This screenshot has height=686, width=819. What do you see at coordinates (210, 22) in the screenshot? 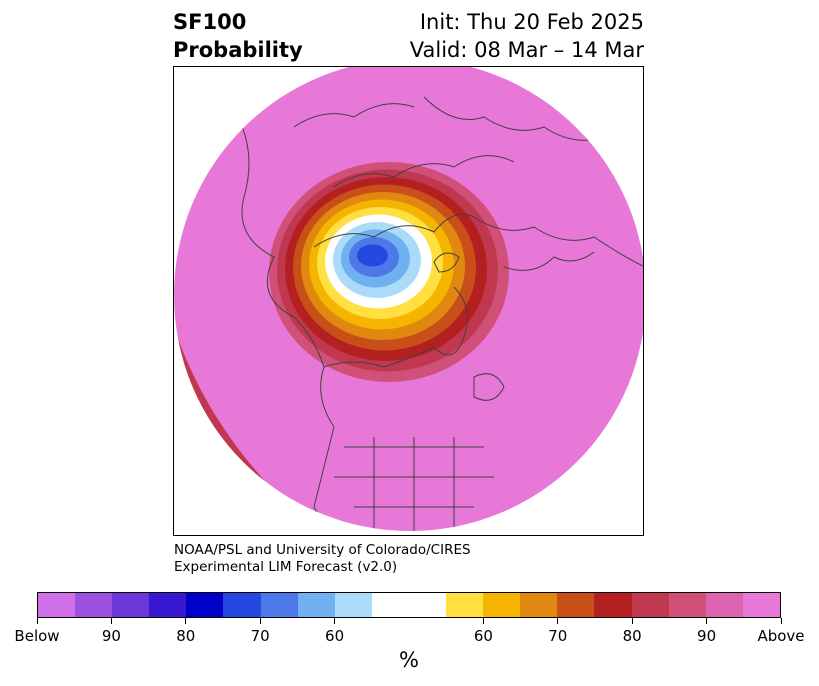
I see `title-variable: SF100` at bounding box center [210, 22].